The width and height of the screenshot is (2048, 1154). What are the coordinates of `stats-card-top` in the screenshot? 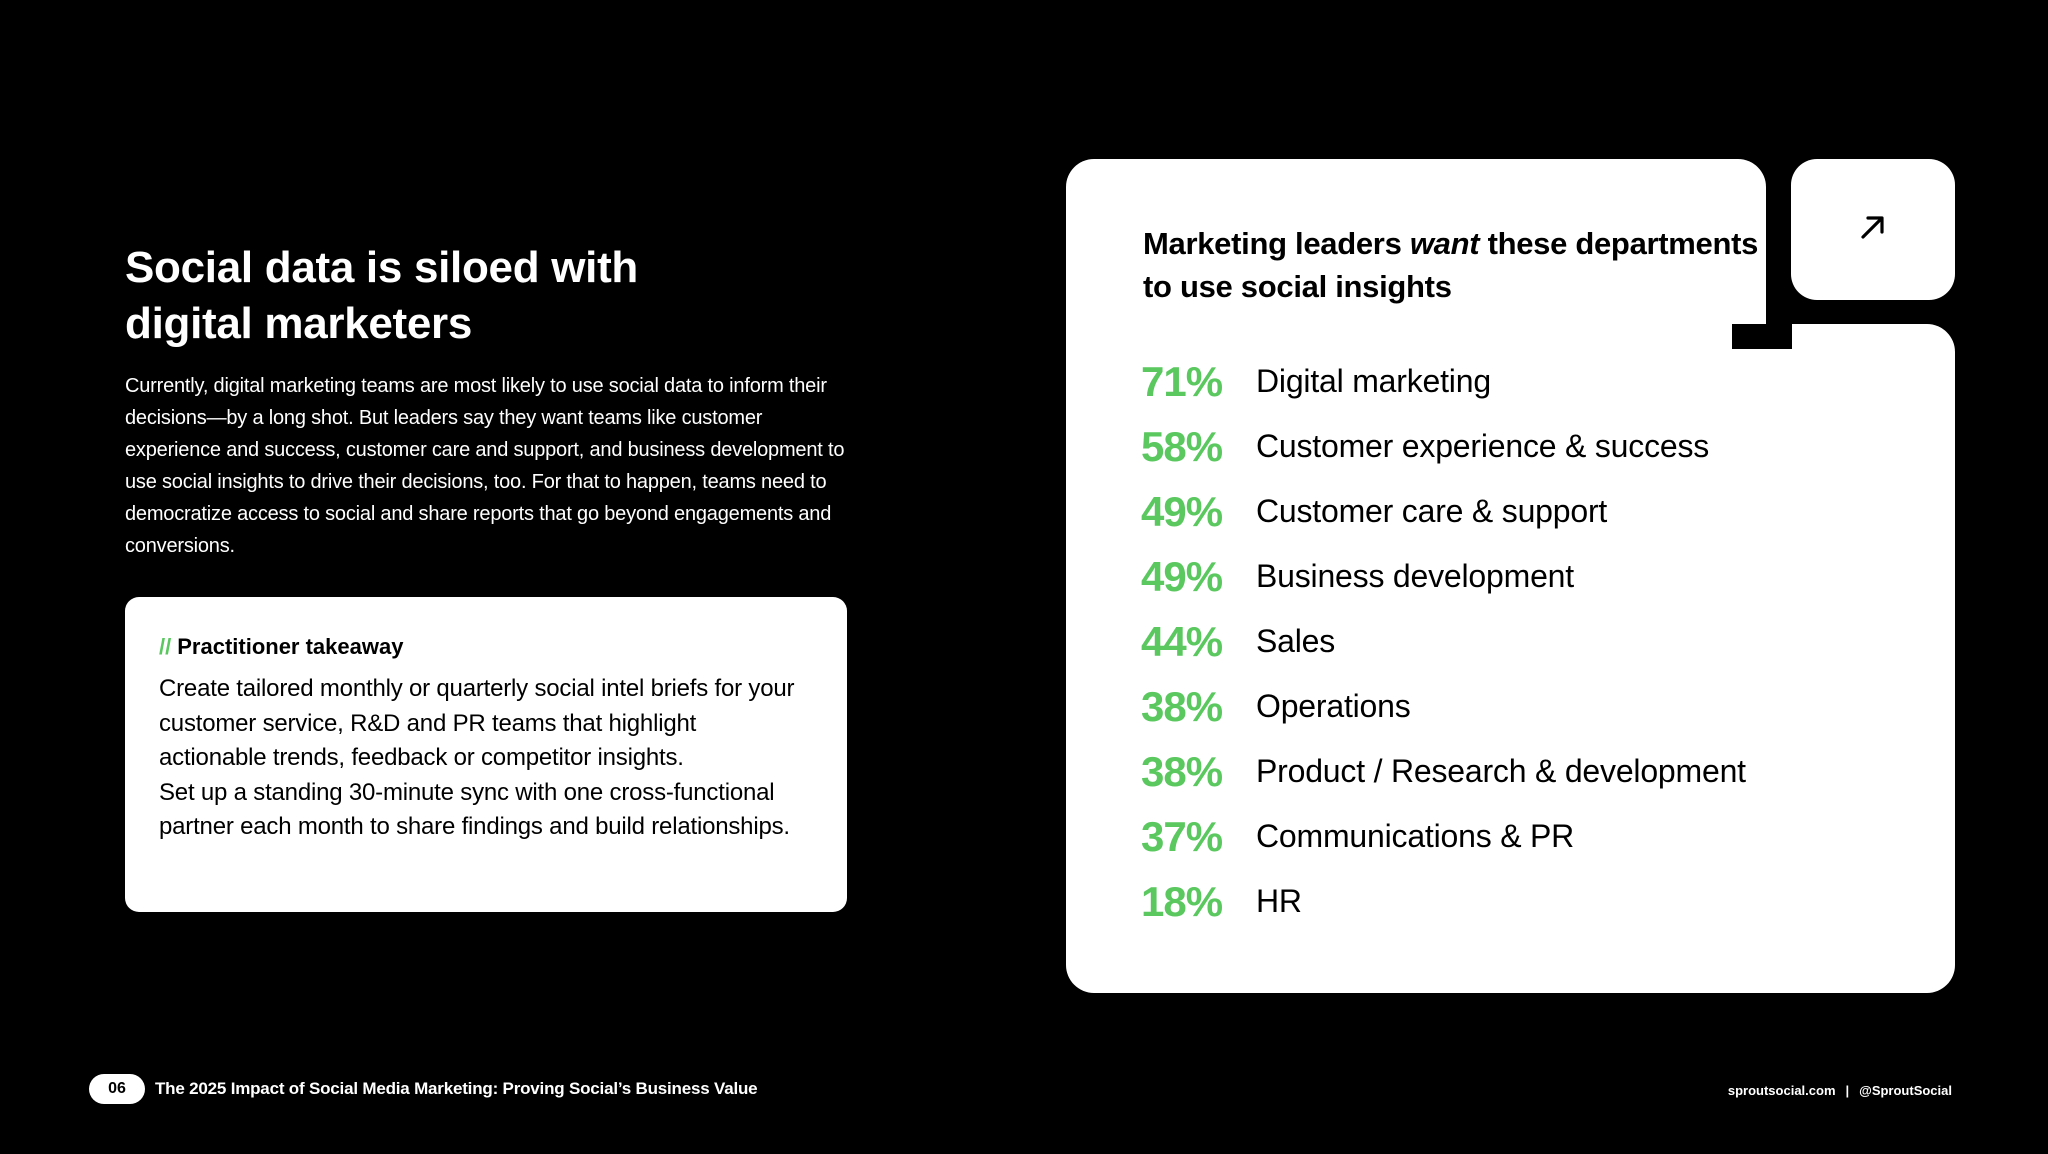 It's located at (1416, 249).